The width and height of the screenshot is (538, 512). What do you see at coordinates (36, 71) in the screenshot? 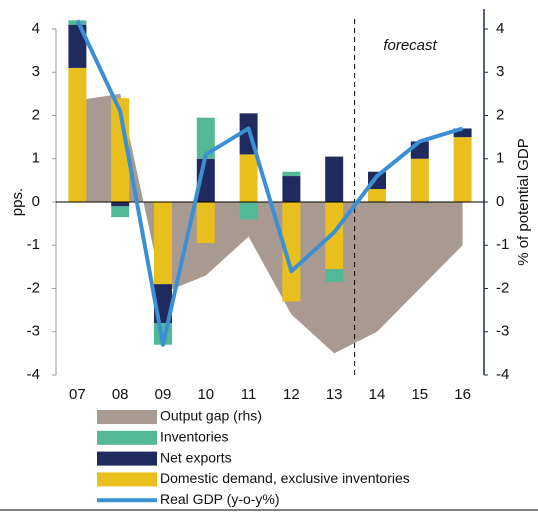
I see `y-tick-label: 3` at bounding box center [36, 71].